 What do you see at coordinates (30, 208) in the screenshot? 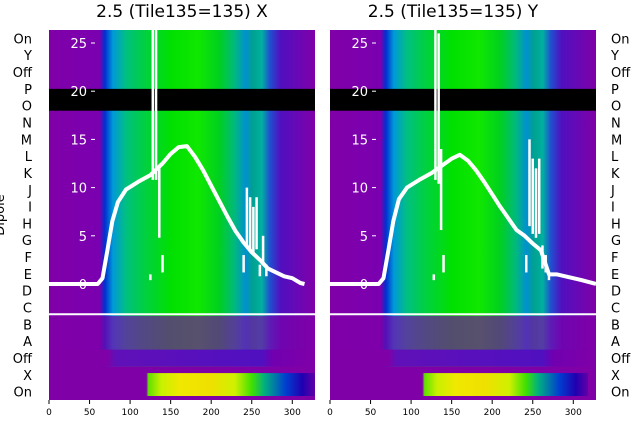
I see `row-label-left: I` at bounding box center [30, 208].